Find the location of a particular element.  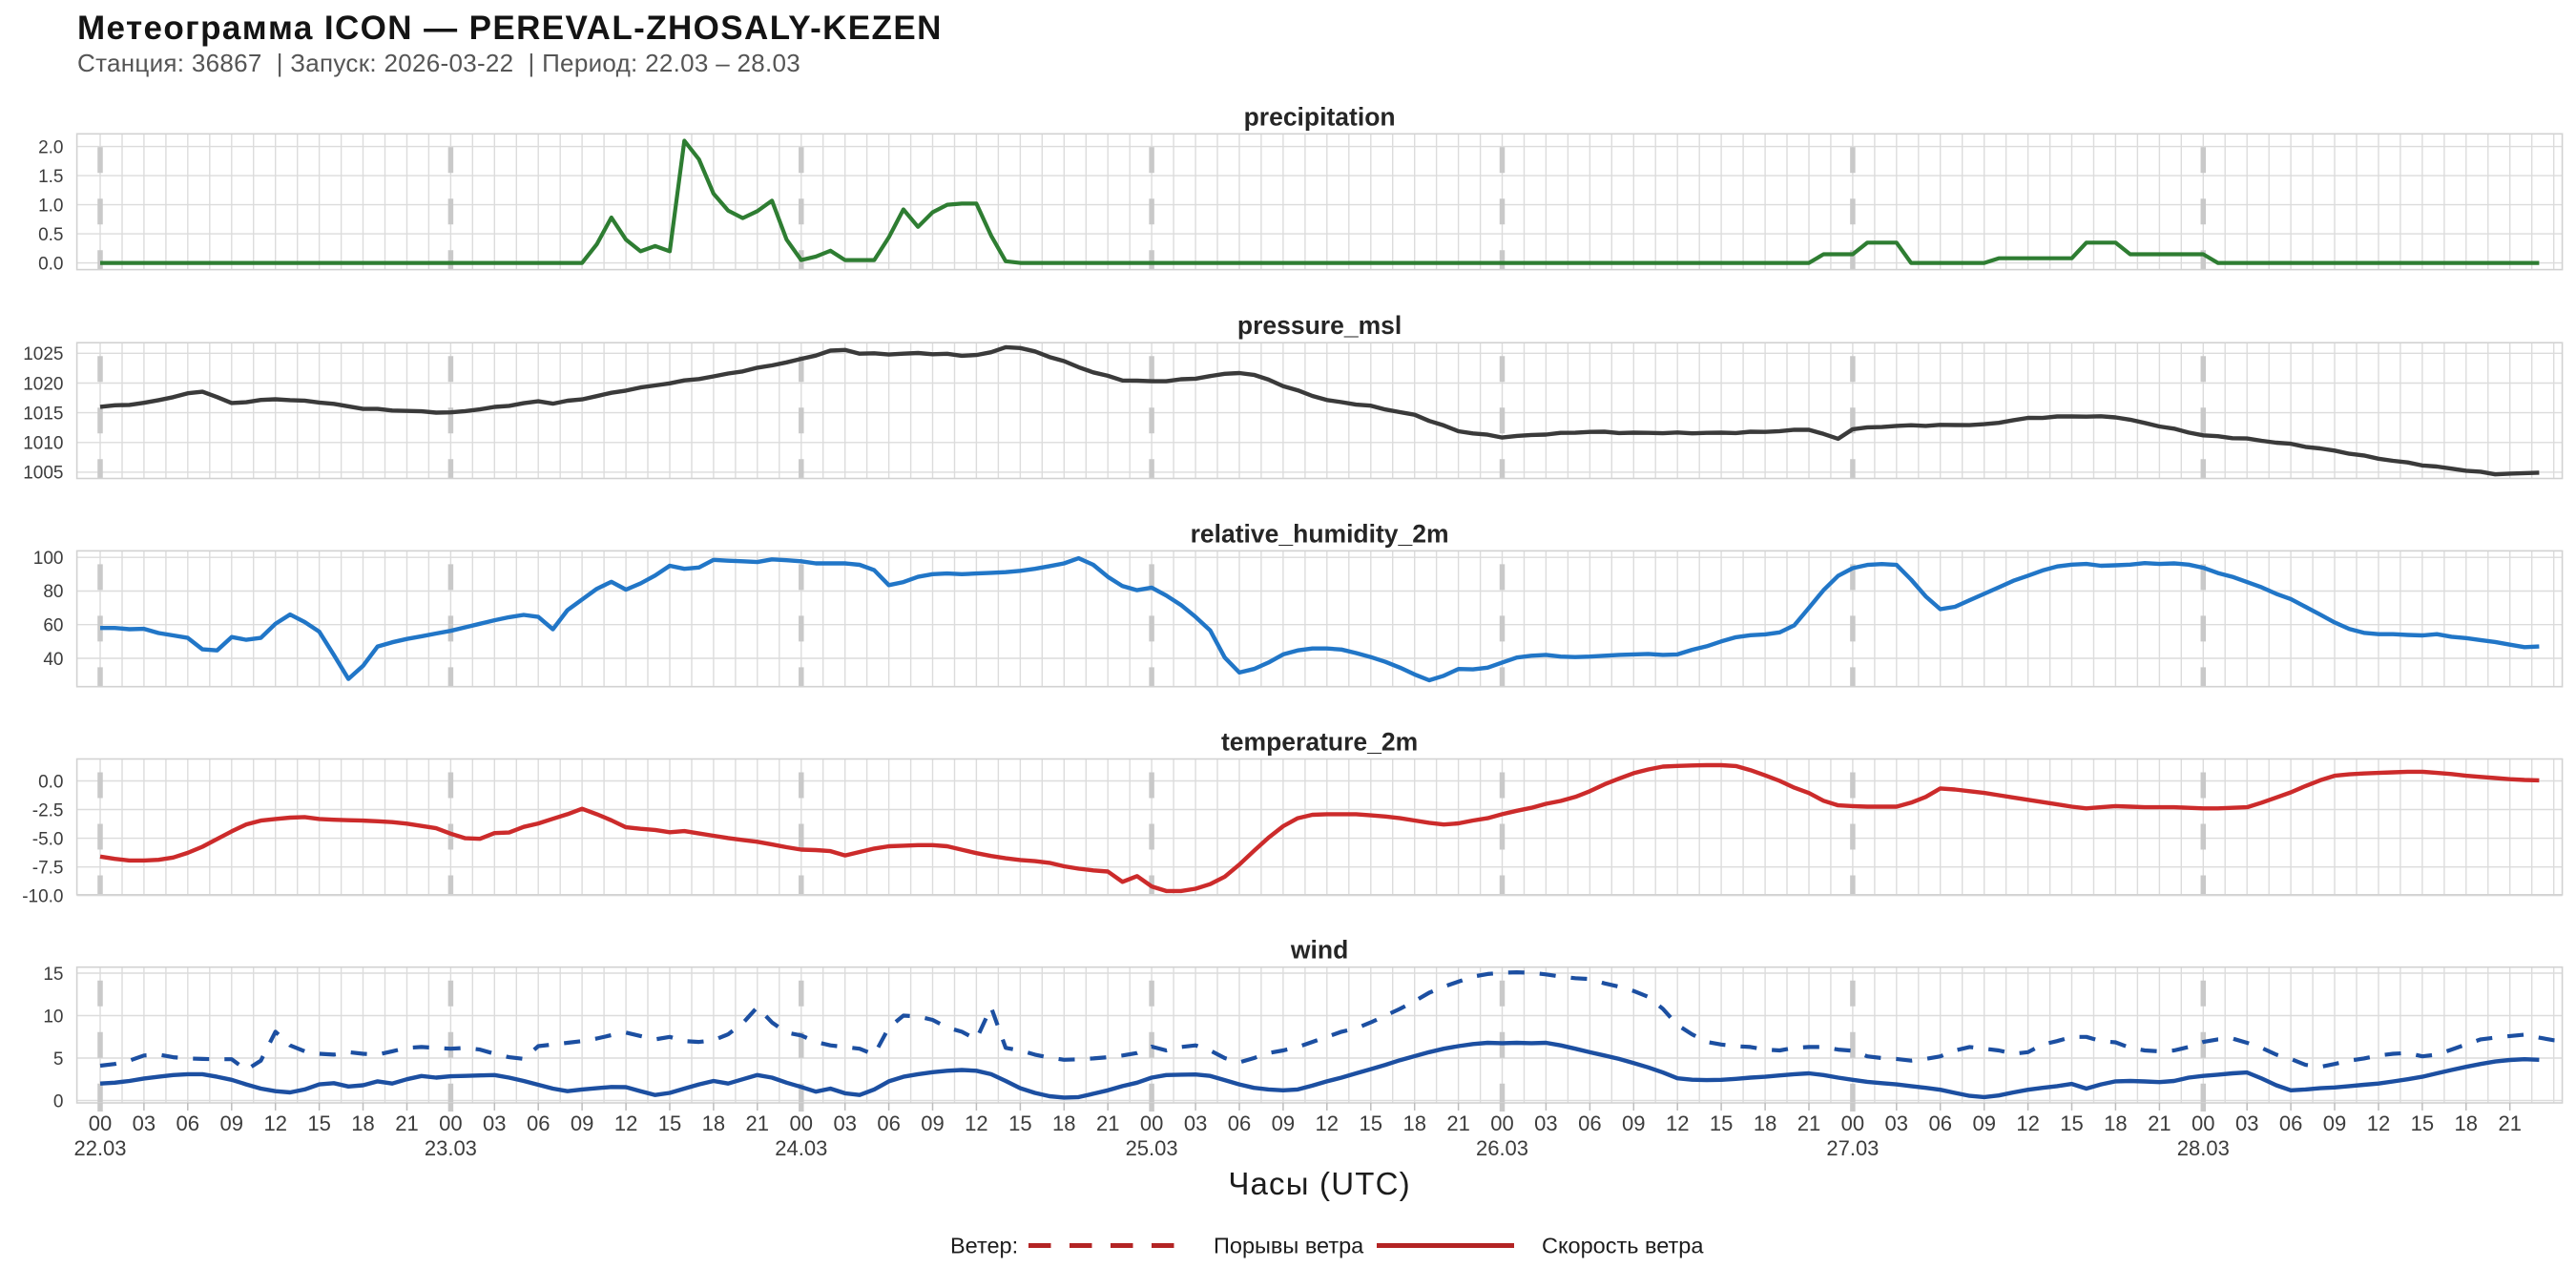

svg-text: 25.03 is located at coordinates (1152, 1148).